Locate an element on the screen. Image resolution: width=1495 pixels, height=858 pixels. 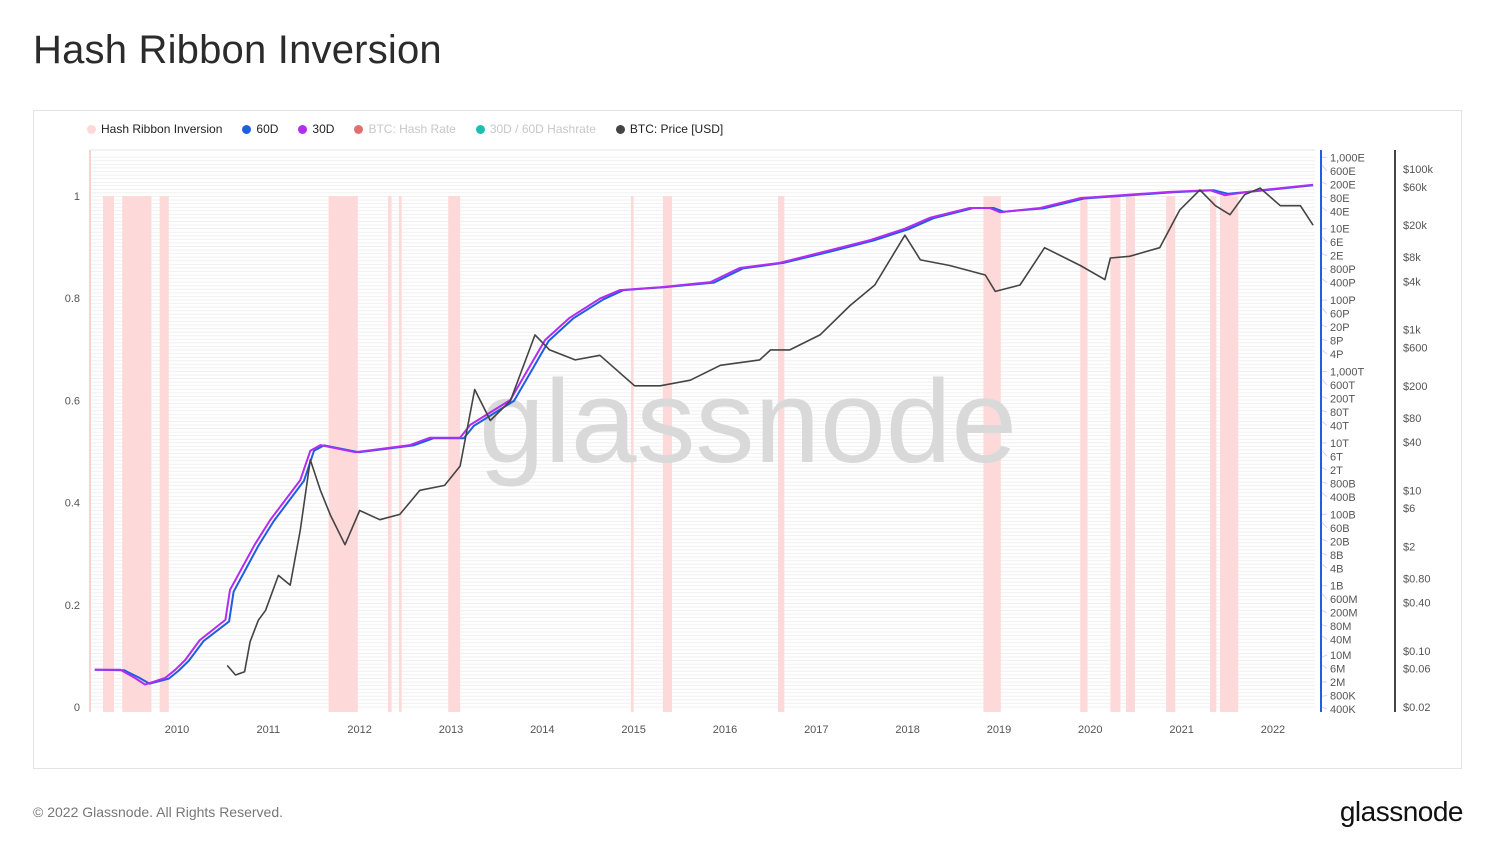
price-tick-label: $200 is located at coordinates (1415, 387).